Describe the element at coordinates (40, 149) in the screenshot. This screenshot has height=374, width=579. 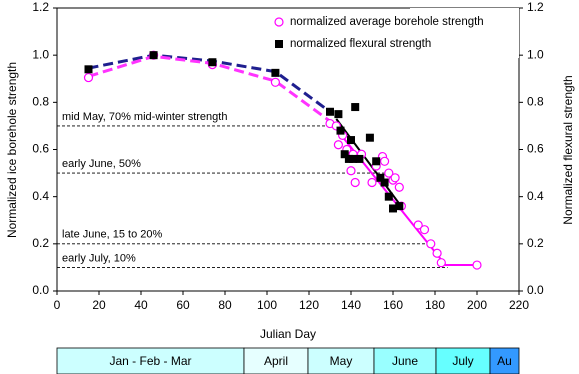
I see `y-tick-label: 0.6` at that location.